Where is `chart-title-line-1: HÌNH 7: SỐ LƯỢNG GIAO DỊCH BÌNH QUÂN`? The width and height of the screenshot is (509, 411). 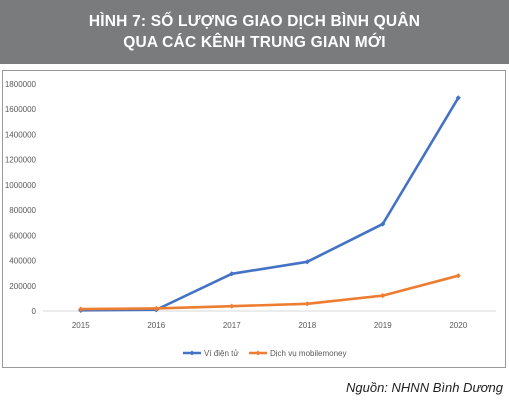
chart-title-line-1: HÌNH 7: SỐ LƯỢNG GIAO DỊCH BÌNH QUÂN is located at coordinates (254, 21).